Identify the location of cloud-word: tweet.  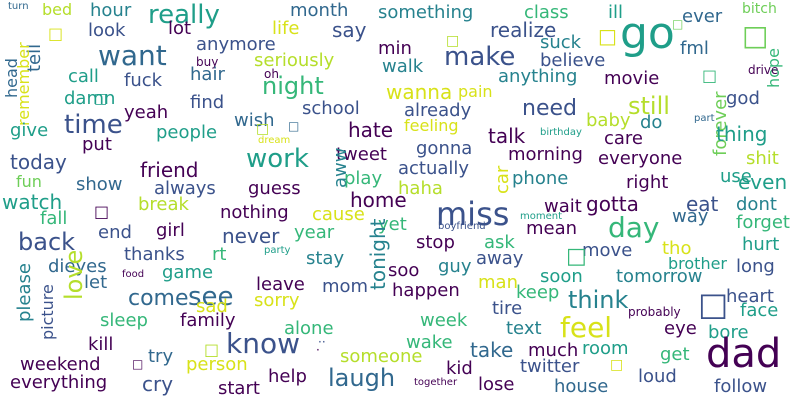
(361, 154).